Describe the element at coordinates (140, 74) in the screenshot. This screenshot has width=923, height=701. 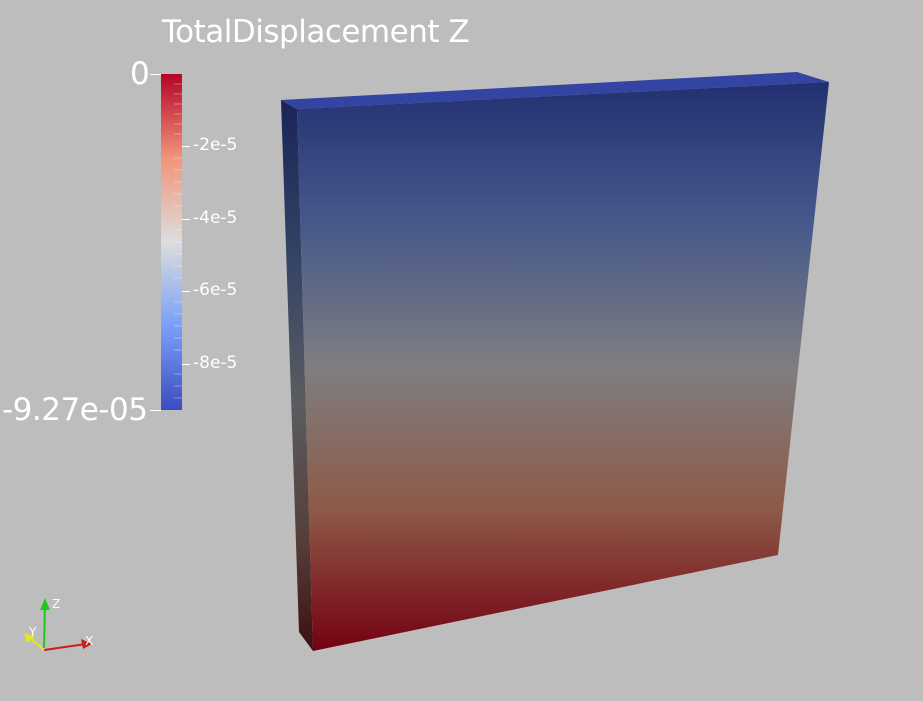
I see `range-max-label: 0` at that location.